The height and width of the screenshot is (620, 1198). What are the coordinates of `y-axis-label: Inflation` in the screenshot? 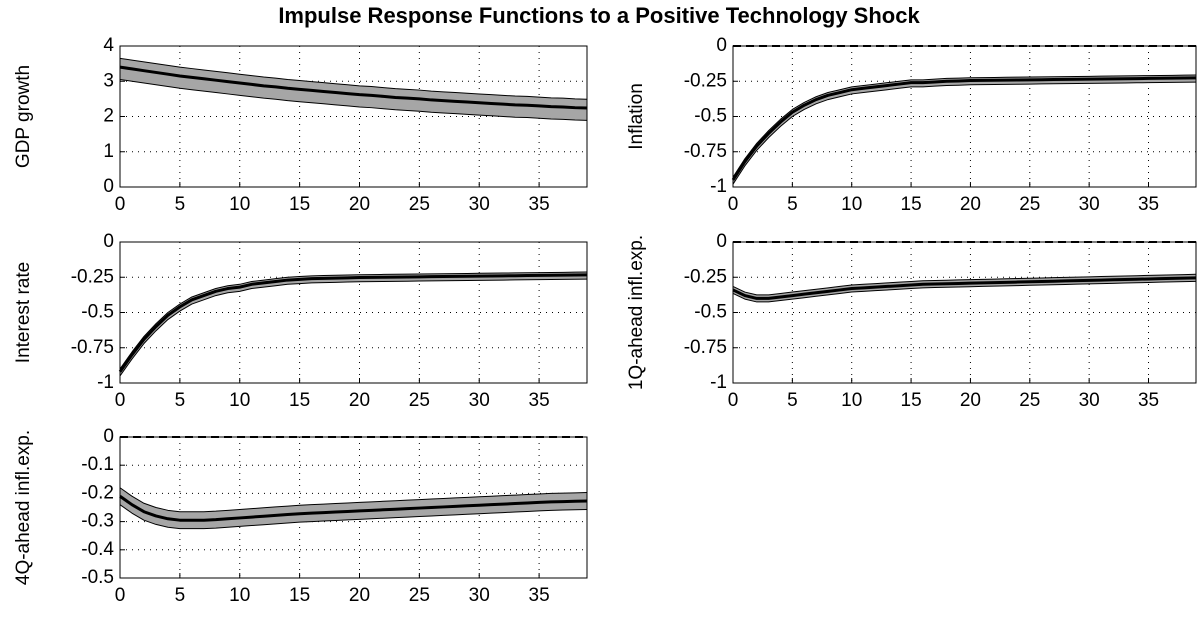 It's located at (636, 116).